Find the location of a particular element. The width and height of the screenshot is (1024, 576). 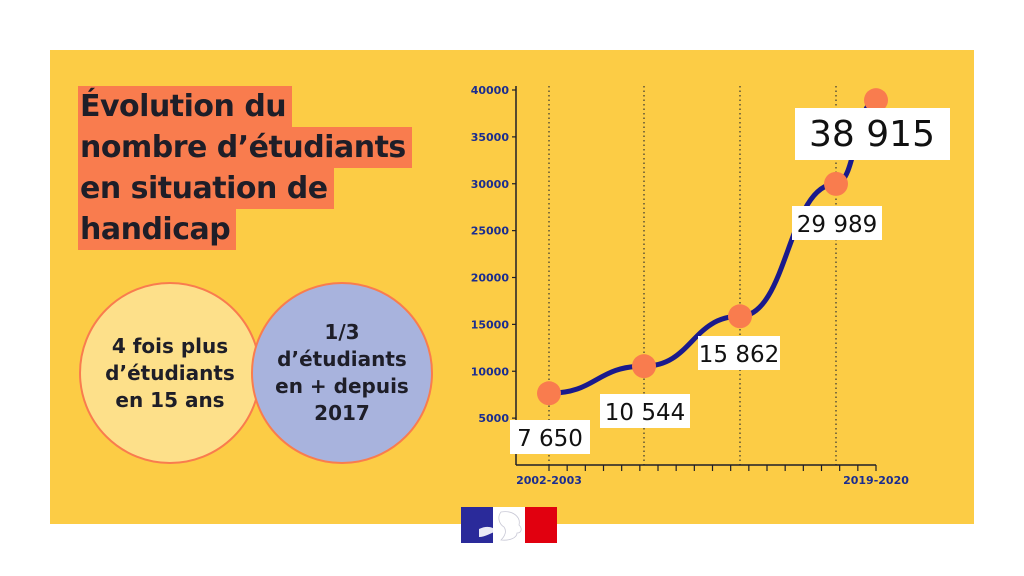

y-tick-label: 5000 is located at coordinates (493, 418).